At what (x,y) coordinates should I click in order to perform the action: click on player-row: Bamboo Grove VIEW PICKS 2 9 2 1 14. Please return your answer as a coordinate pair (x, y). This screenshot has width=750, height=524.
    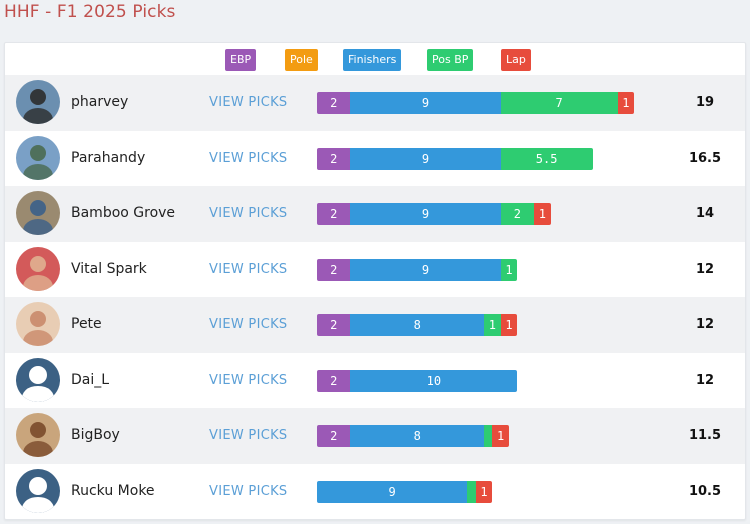
    Looking at the image, I should click on (375, 214).